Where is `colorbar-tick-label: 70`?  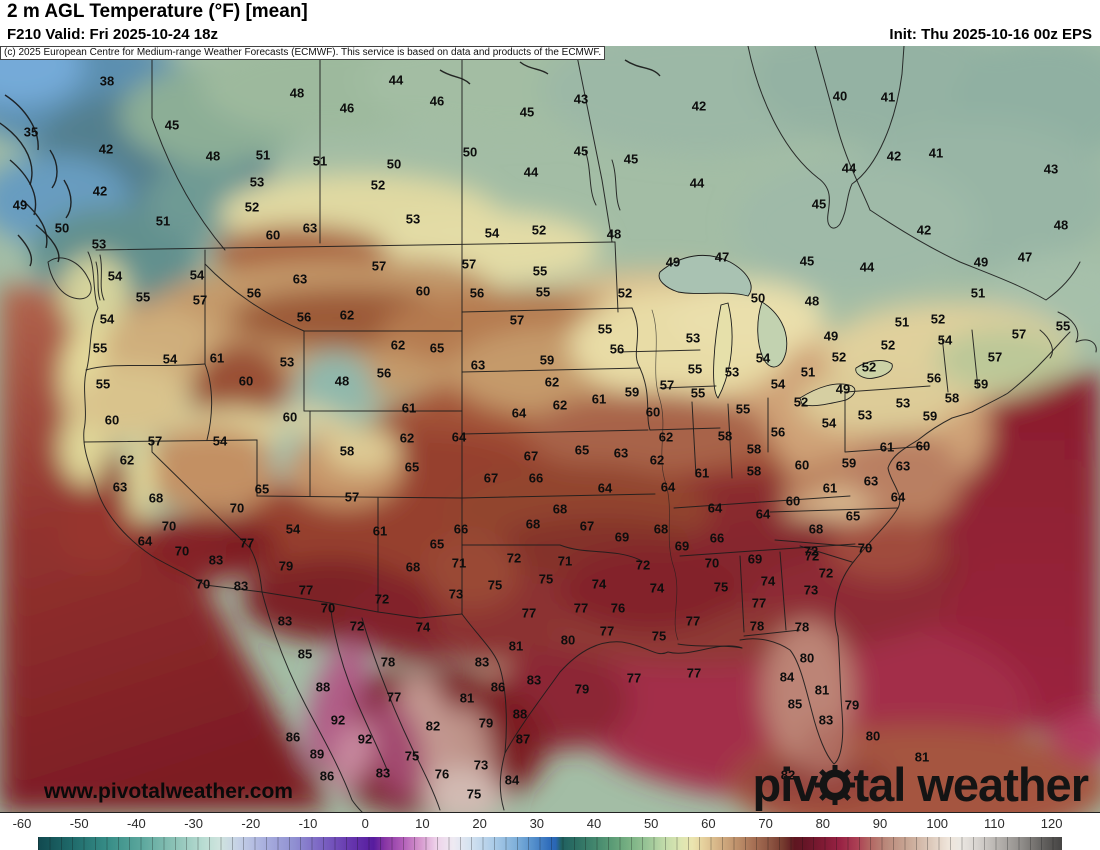
colorbar-tick-label: 70 is located at coordinates (765, 823).